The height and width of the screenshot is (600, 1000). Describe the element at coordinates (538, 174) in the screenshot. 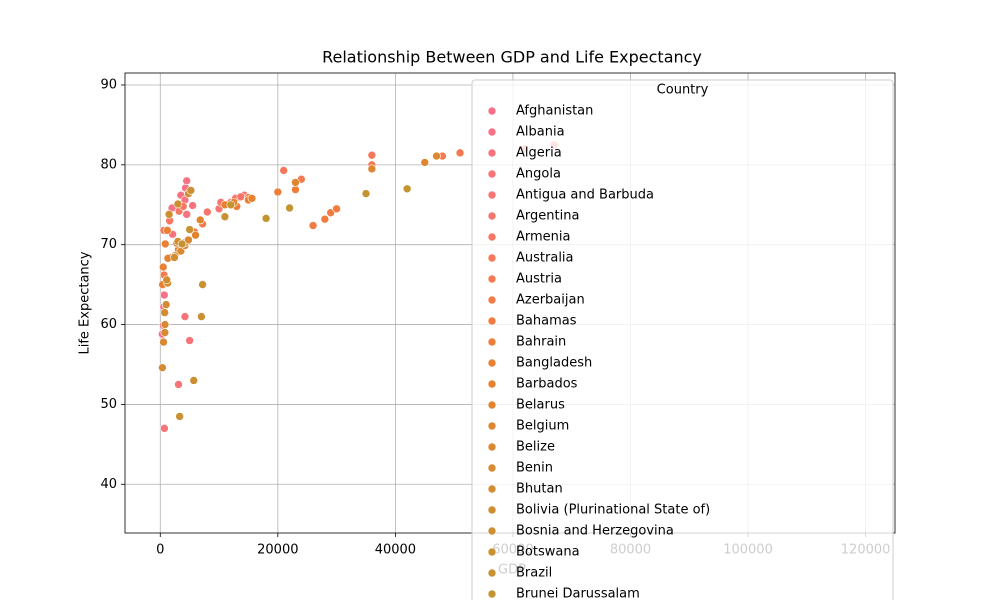

I see `legend-label: Angola` at that location.